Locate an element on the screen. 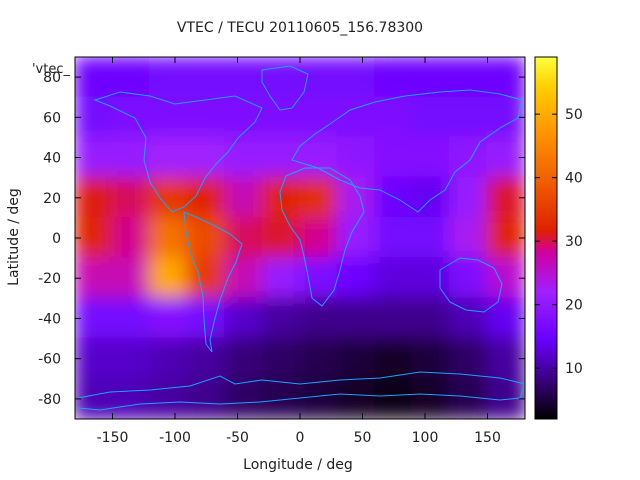 This screenshot has width=640, height=480. coastline-australia is located at coordinates (471, 285).